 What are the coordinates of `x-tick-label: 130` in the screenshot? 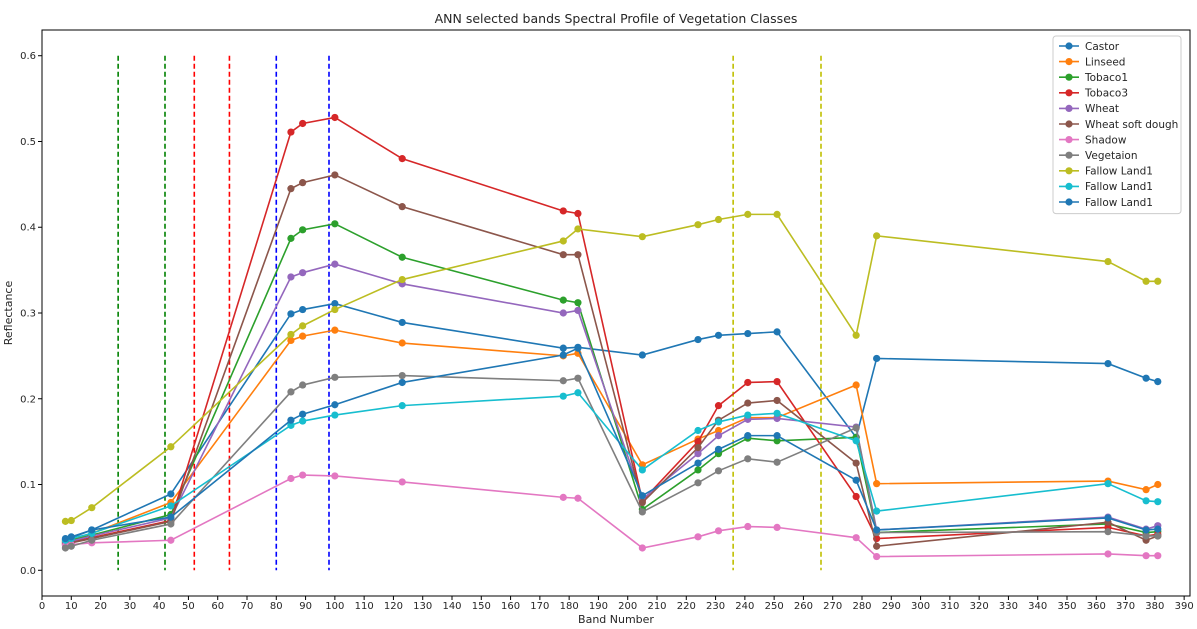 It's located at (422, 606).